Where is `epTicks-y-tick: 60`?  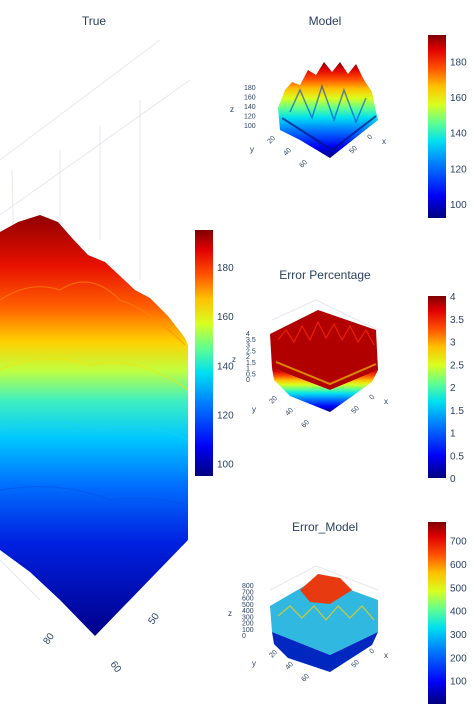 epTicks-y-tick: 60 is located at coordinates (305, 424).